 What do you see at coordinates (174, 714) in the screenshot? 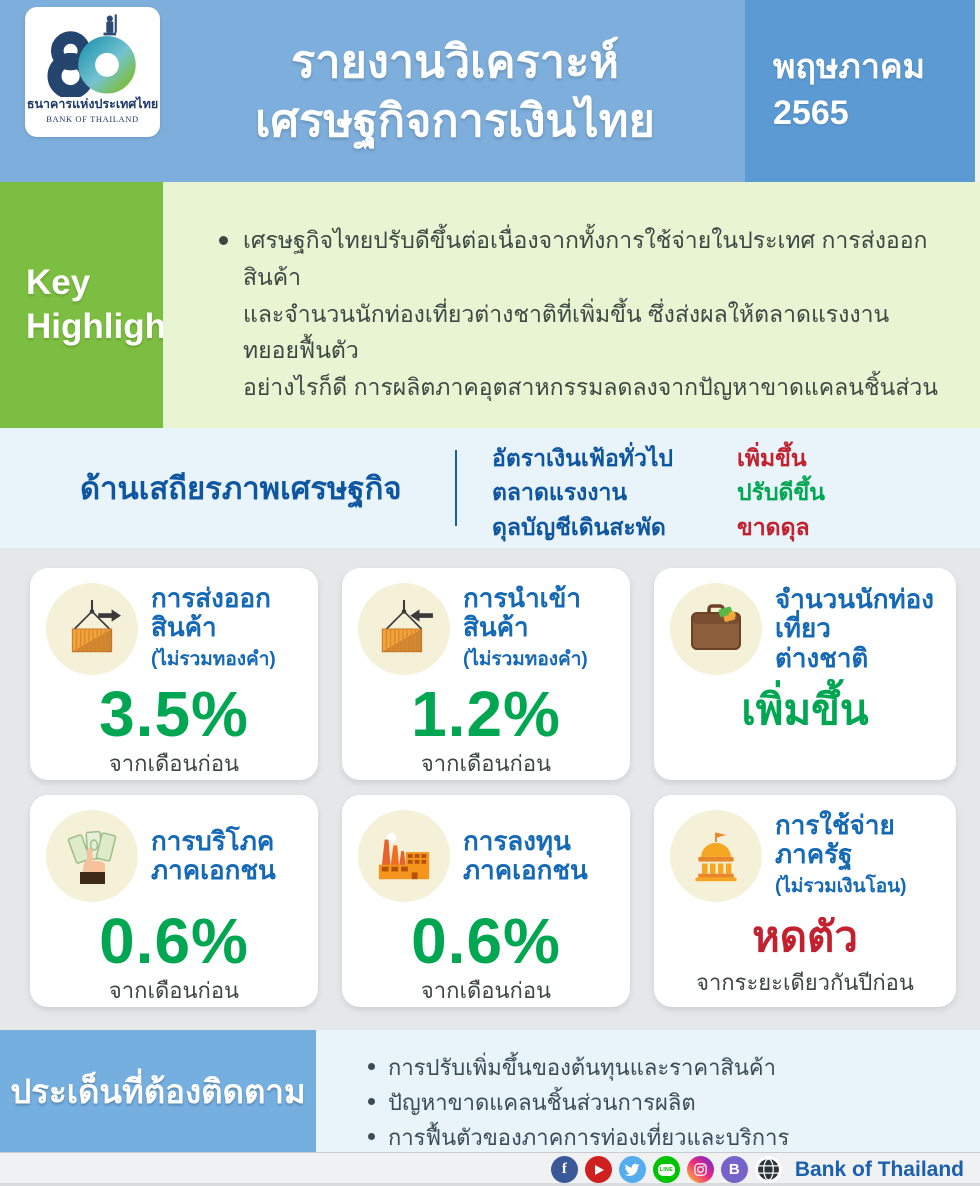
I see `card-value: 3.5%` at bounding box center [174, 714].